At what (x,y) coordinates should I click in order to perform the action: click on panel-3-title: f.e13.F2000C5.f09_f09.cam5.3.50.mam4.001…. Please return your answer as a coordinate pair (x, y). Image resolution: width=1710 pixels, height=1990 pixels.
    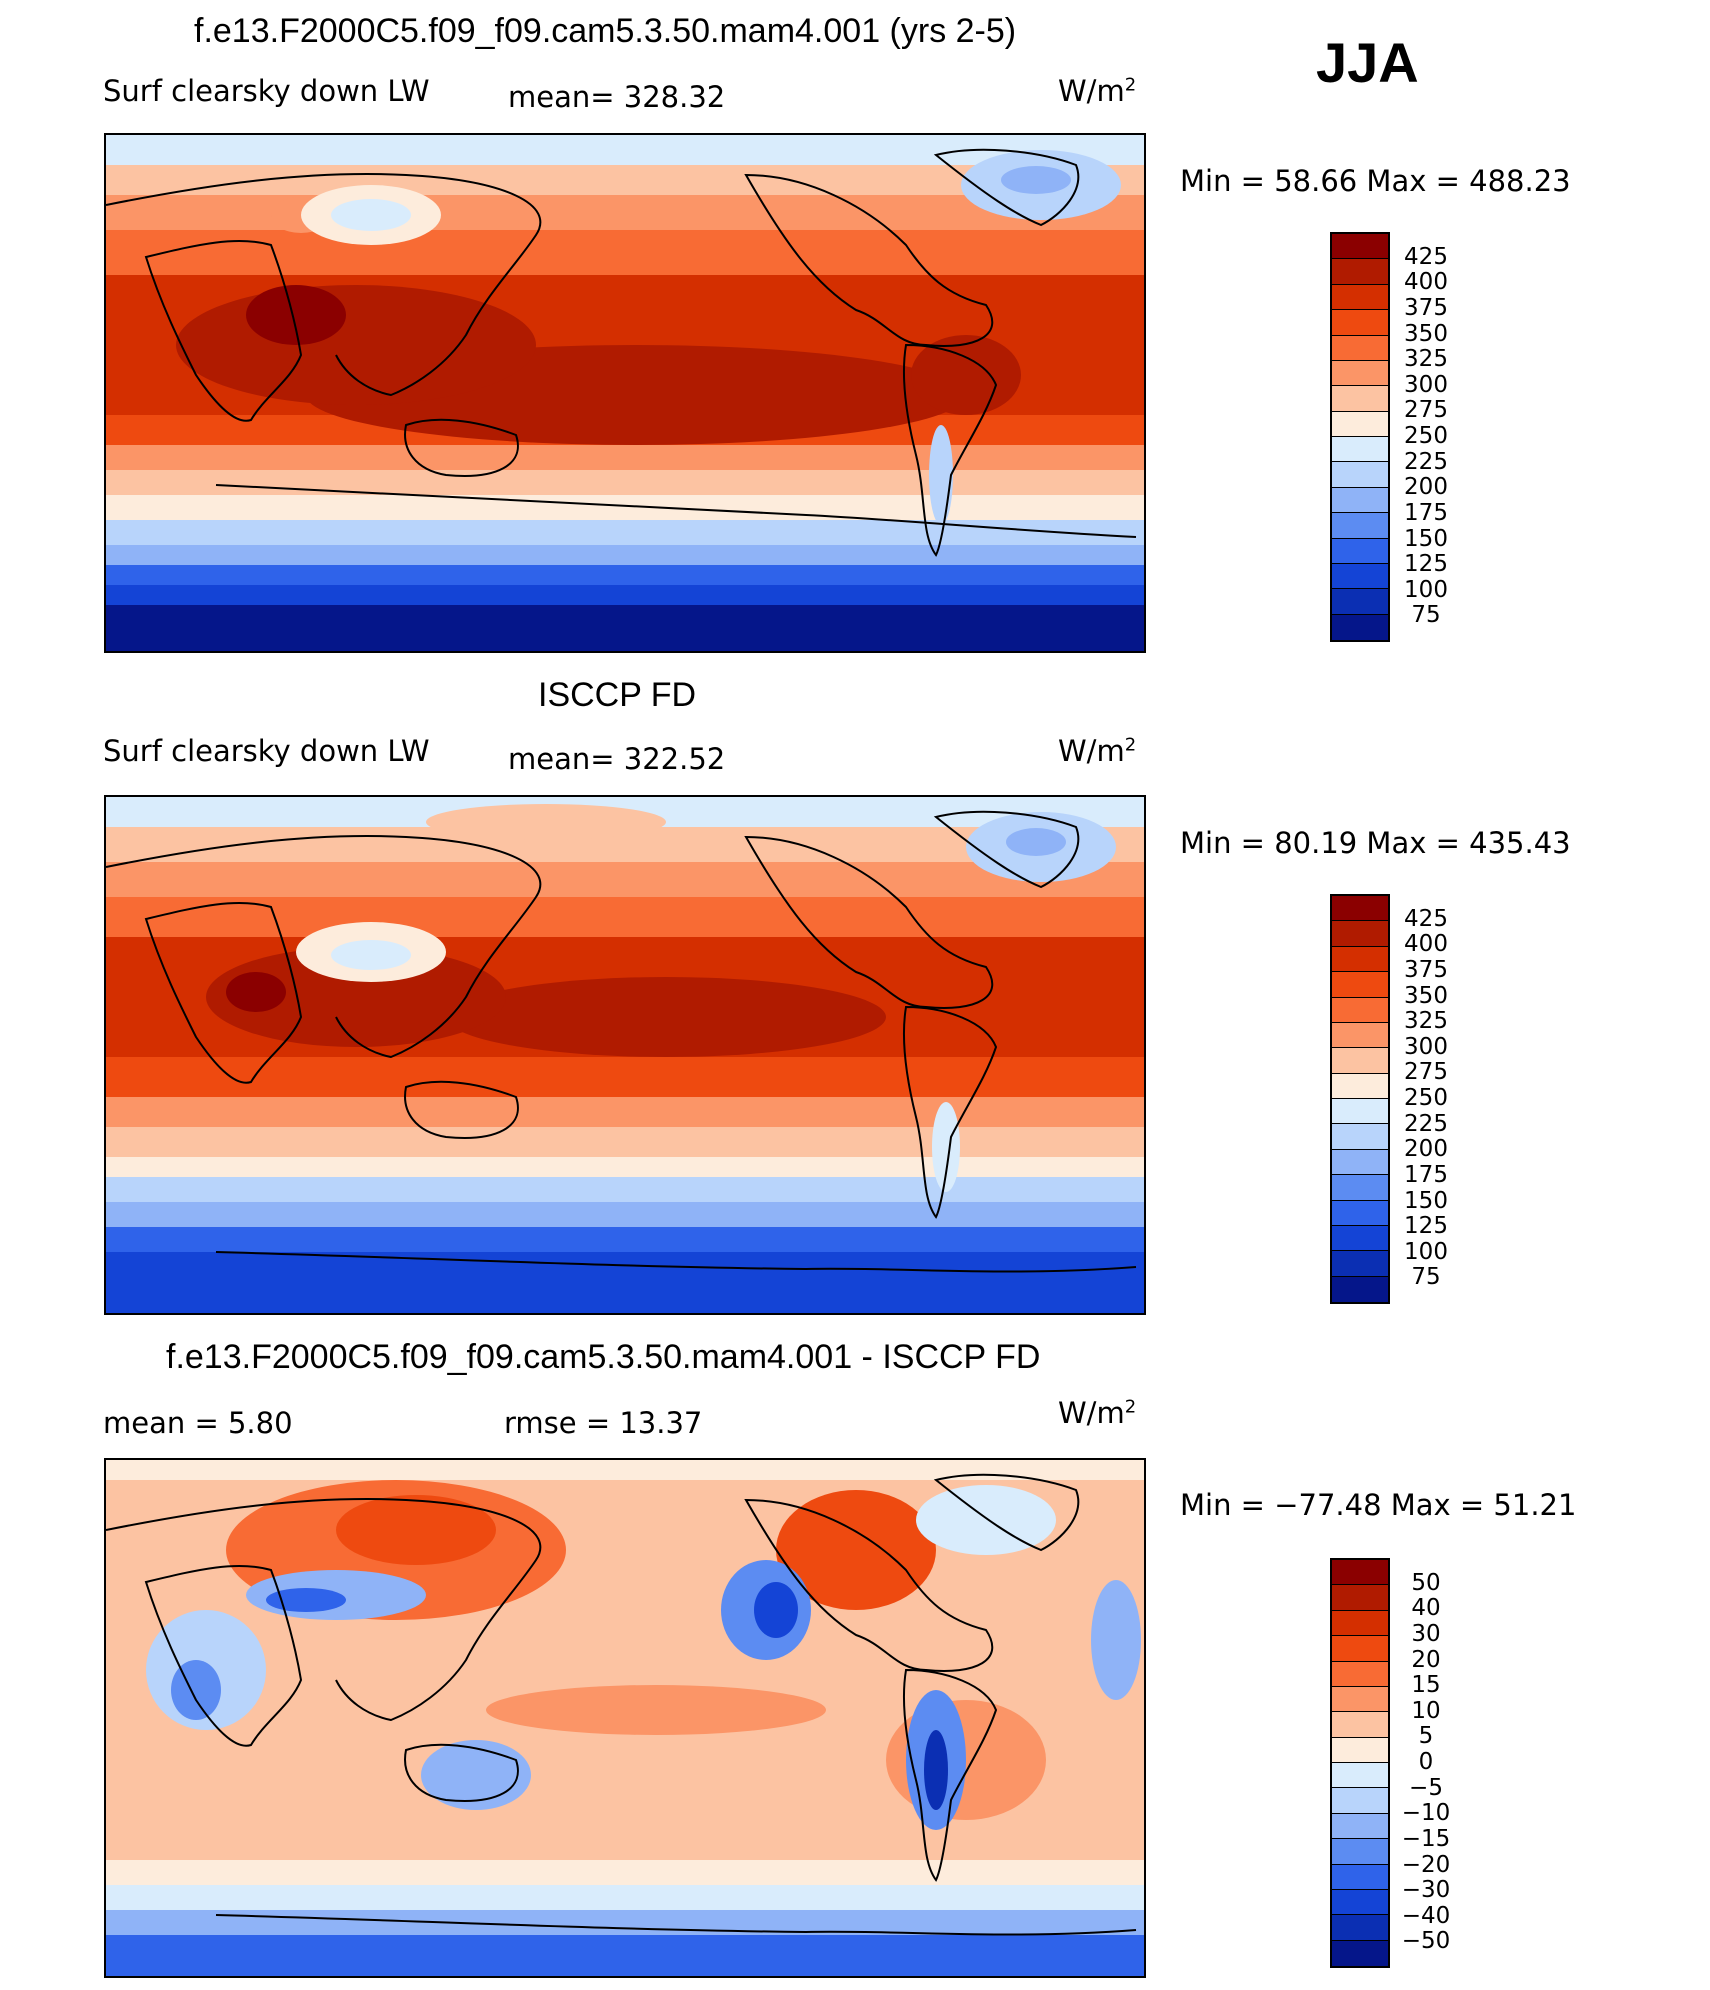
    Looking at the image, I should click on (603, 1357).